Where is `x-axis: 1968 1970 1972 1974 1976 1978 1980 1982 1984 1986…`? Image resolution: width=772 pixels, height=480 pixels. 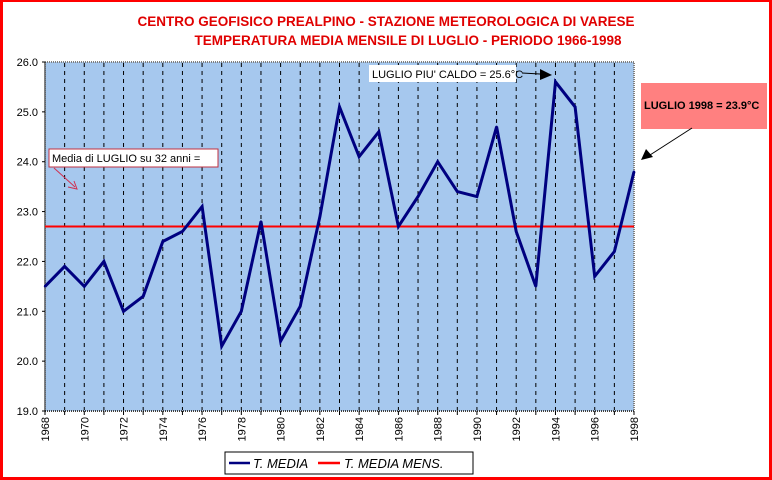
x-axis: 1968 1970 1972 1974 1976 1978 1980 1982 1984 1986… is located at coordinates (340, 425).